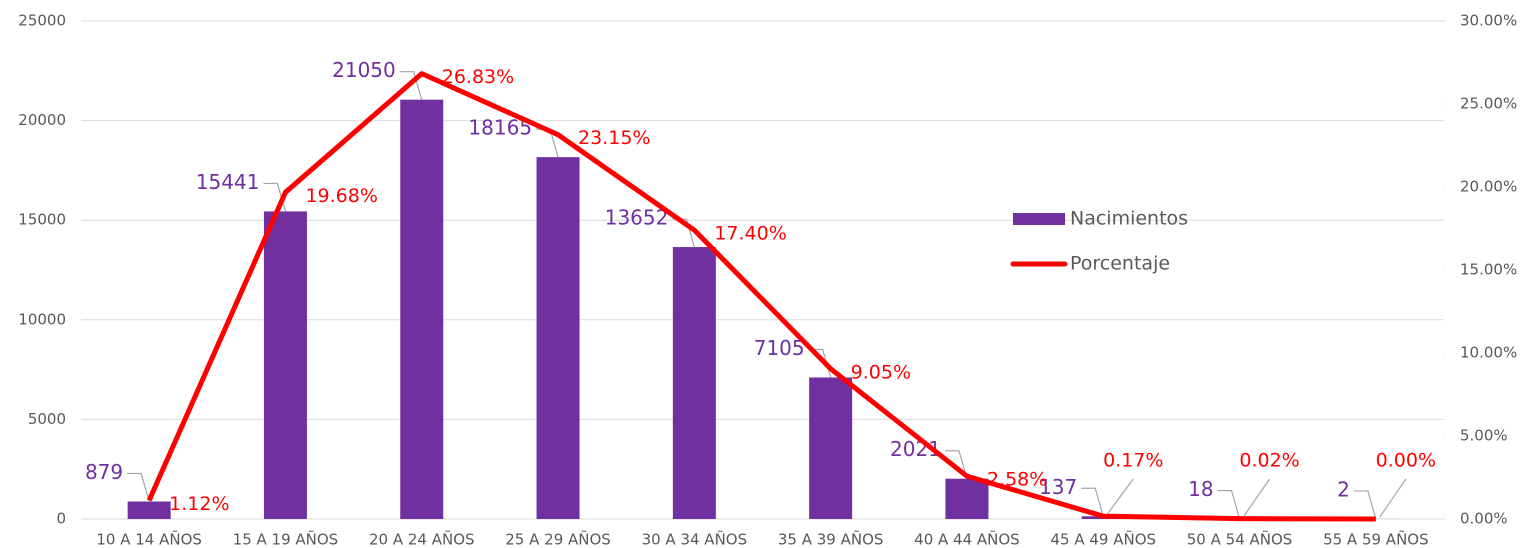 The image size is (1525, 548). Describe the element at coordinates (750, 234) in the screenshot. I see `line-data-label: 17.40%` at that location.